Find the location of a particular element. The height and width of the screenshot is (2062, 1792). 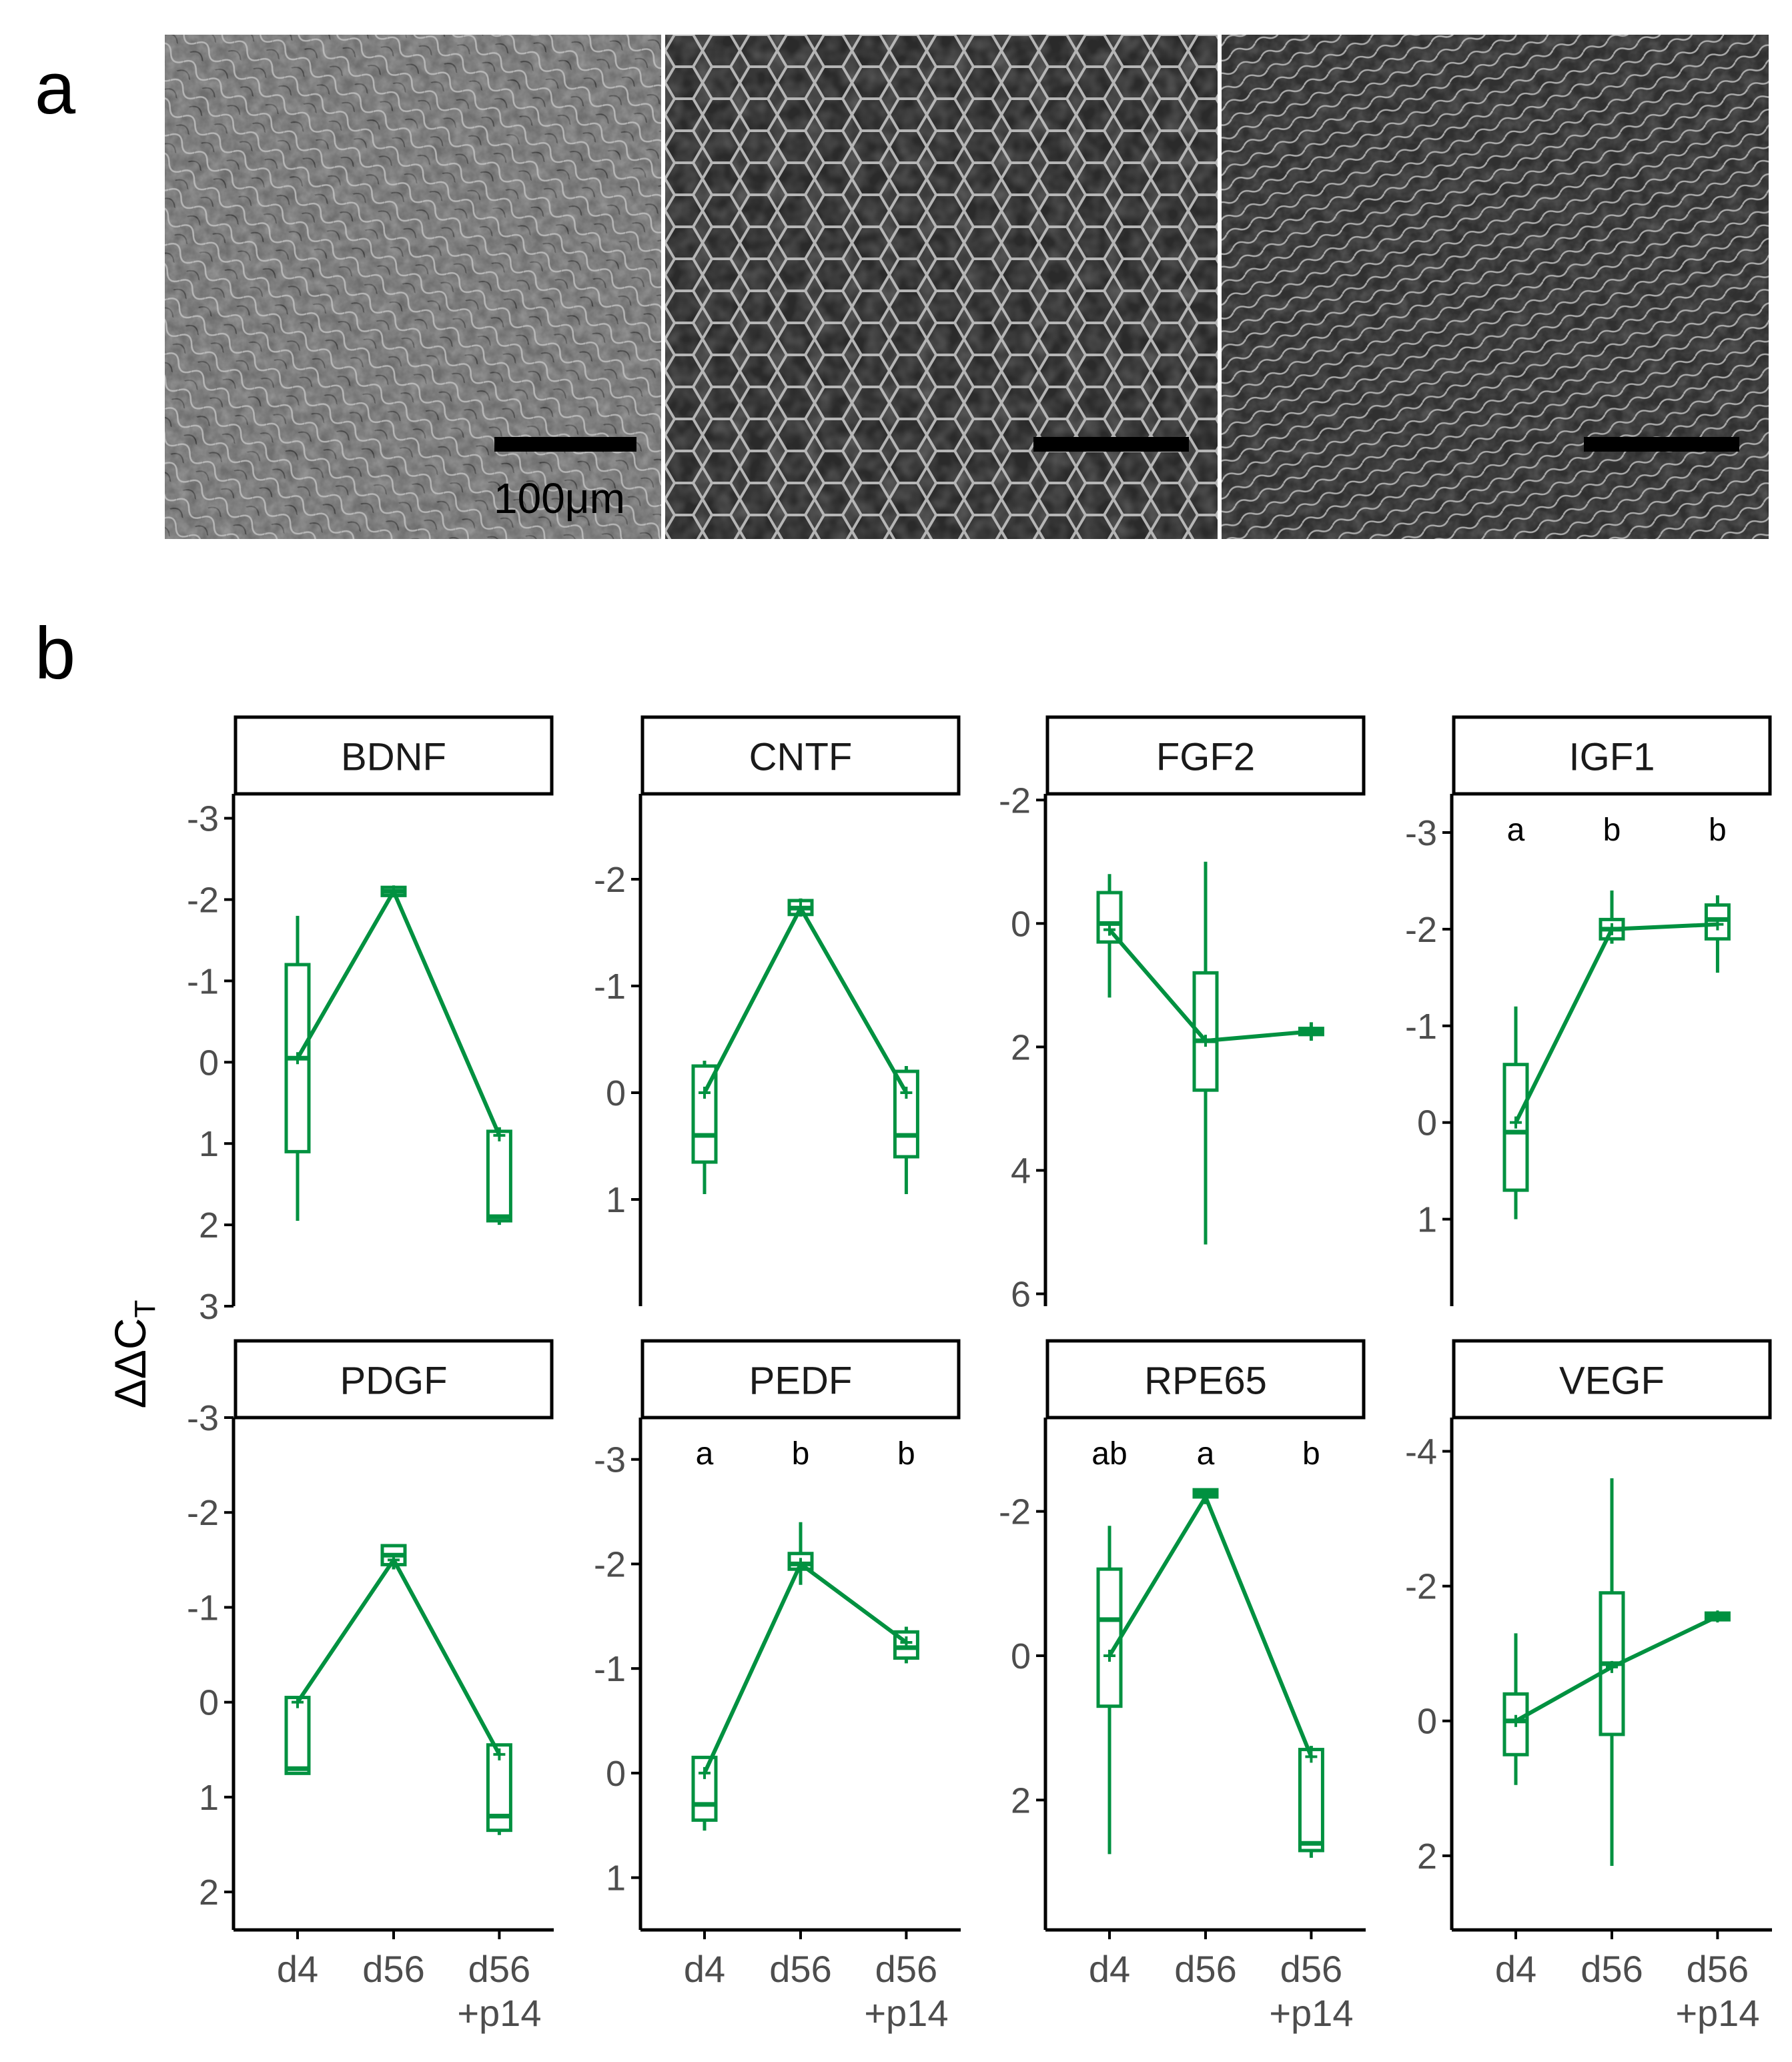

y-tick-label-cntf: -2 is located at coordinates (610, 880).